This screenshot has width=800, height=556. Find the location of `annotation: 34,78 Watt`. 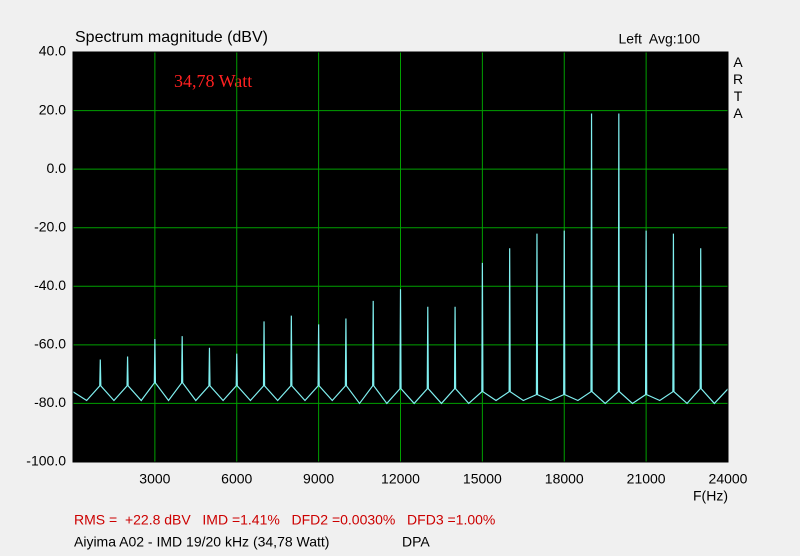

annotation: 34,78 Watt is located at coordinates (213, 81).